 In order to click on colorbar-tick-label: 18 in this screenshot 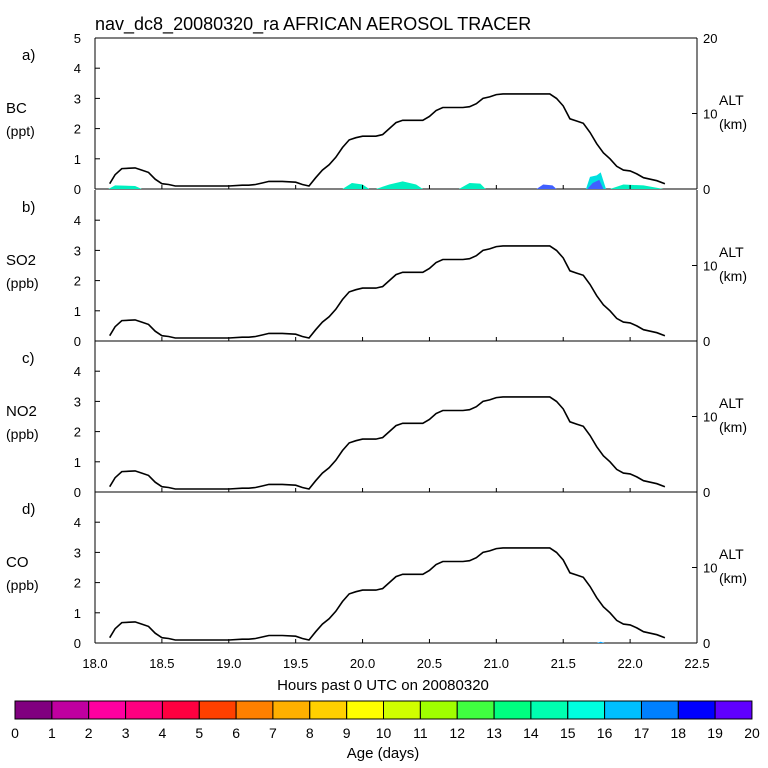, I will do `click(679, 733)`.